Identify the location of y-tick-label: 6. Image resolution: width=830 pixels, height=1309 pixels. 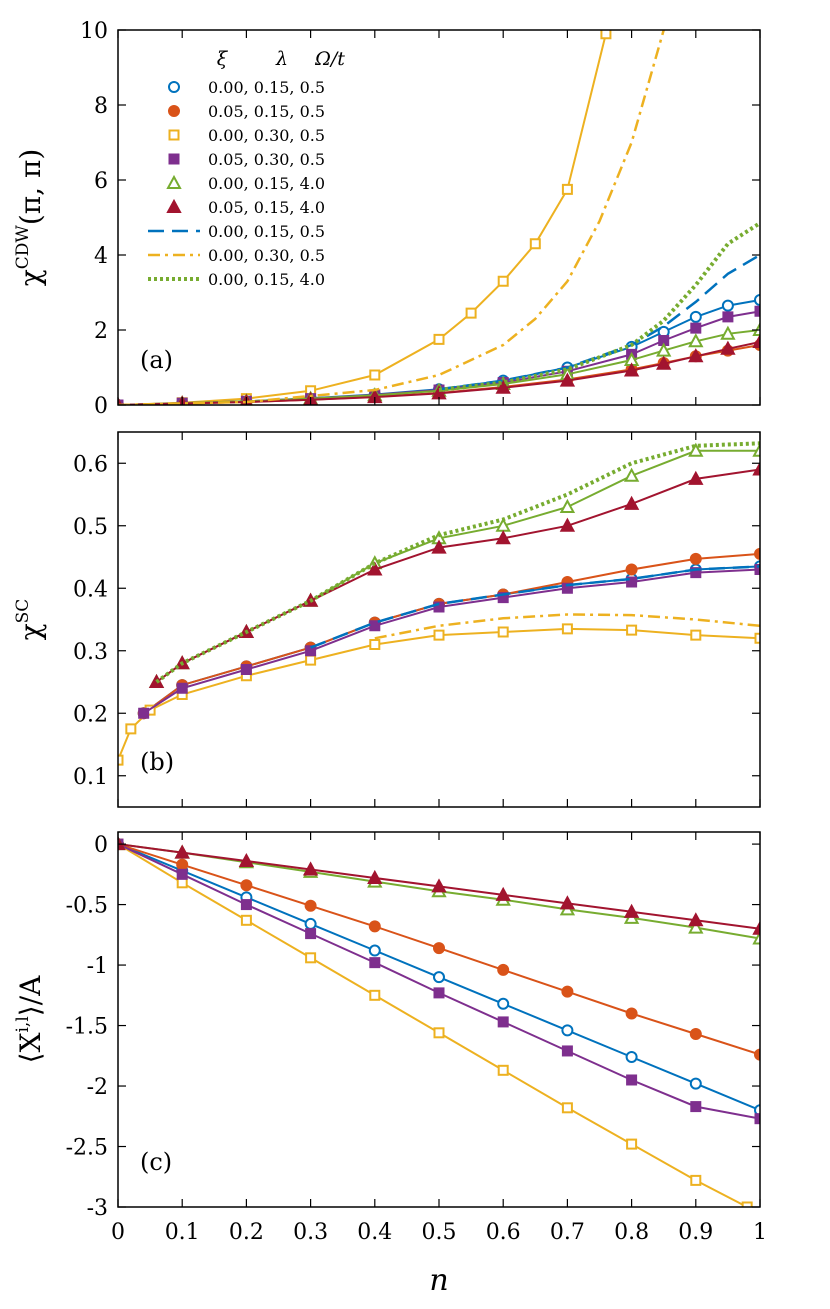
(101, 181).